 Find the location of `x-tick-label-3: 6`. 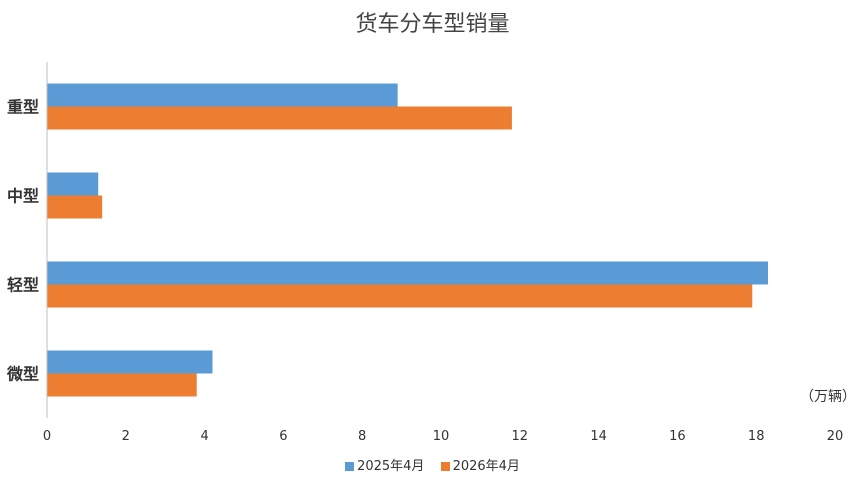

x-tick-label-3: 6 is located at coordinates (283, 436).